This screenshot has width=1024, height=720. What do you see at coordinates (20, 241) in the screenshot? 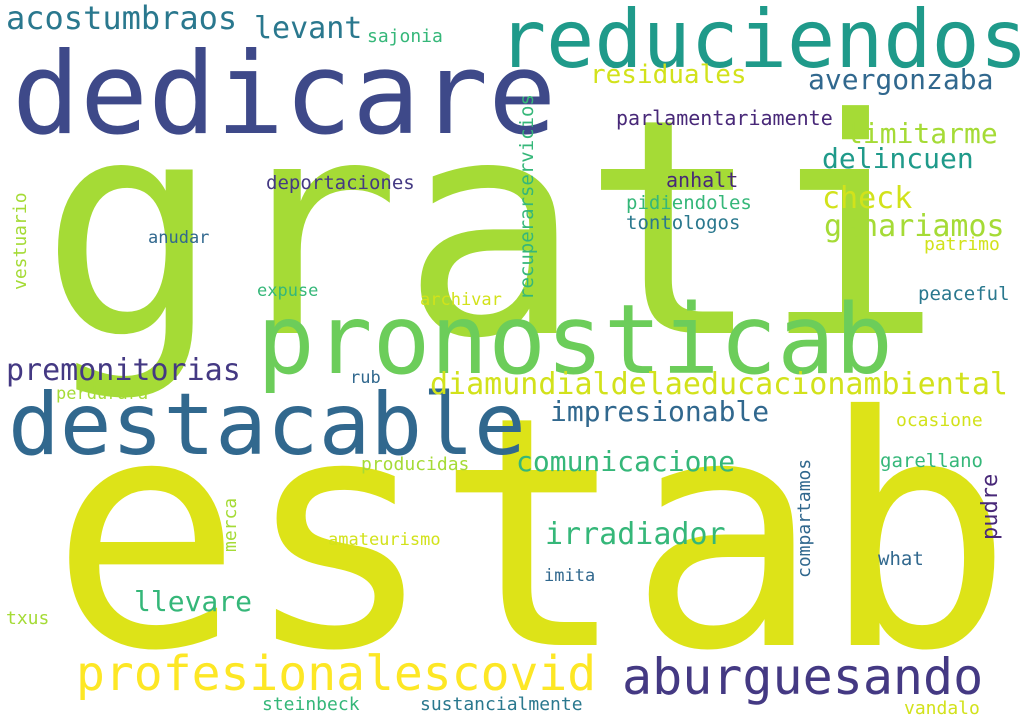
I see `word-vestuario: vestuario` at bounding box center [20, 241].